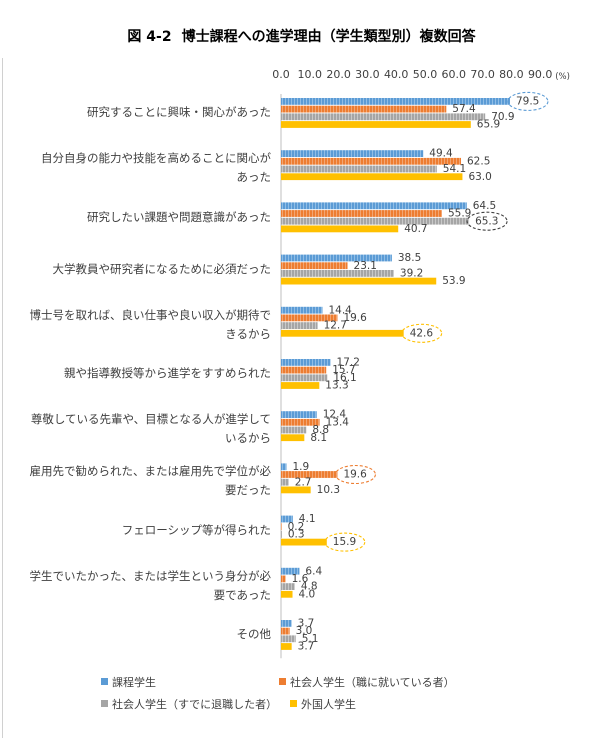  I want to click on figure-title-text: 博士課程への進学理由（学生類型別）複数回答, so click(328, 37).